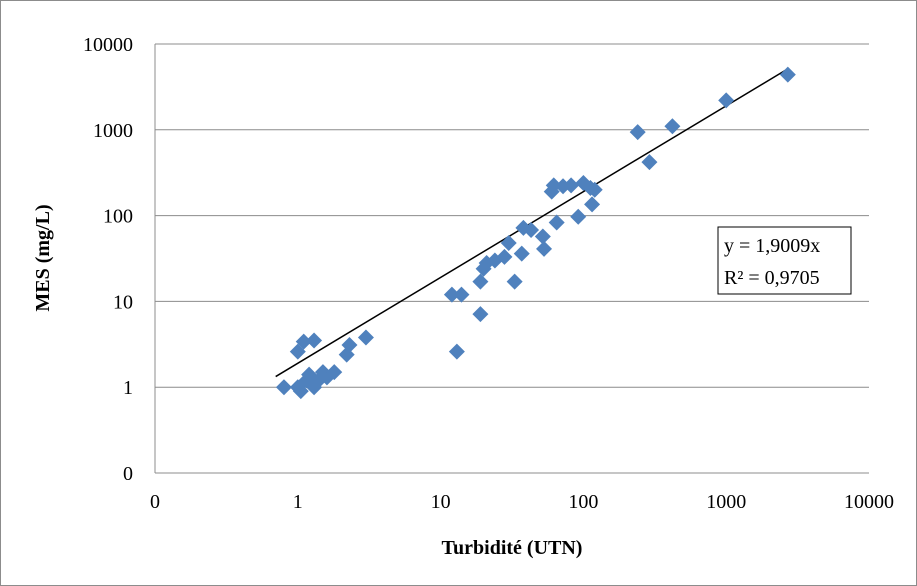  What do you see at coordinates (118, 217) in the screenshot?
I see `y-tick-label: 100` at bounding box center [118, 217].